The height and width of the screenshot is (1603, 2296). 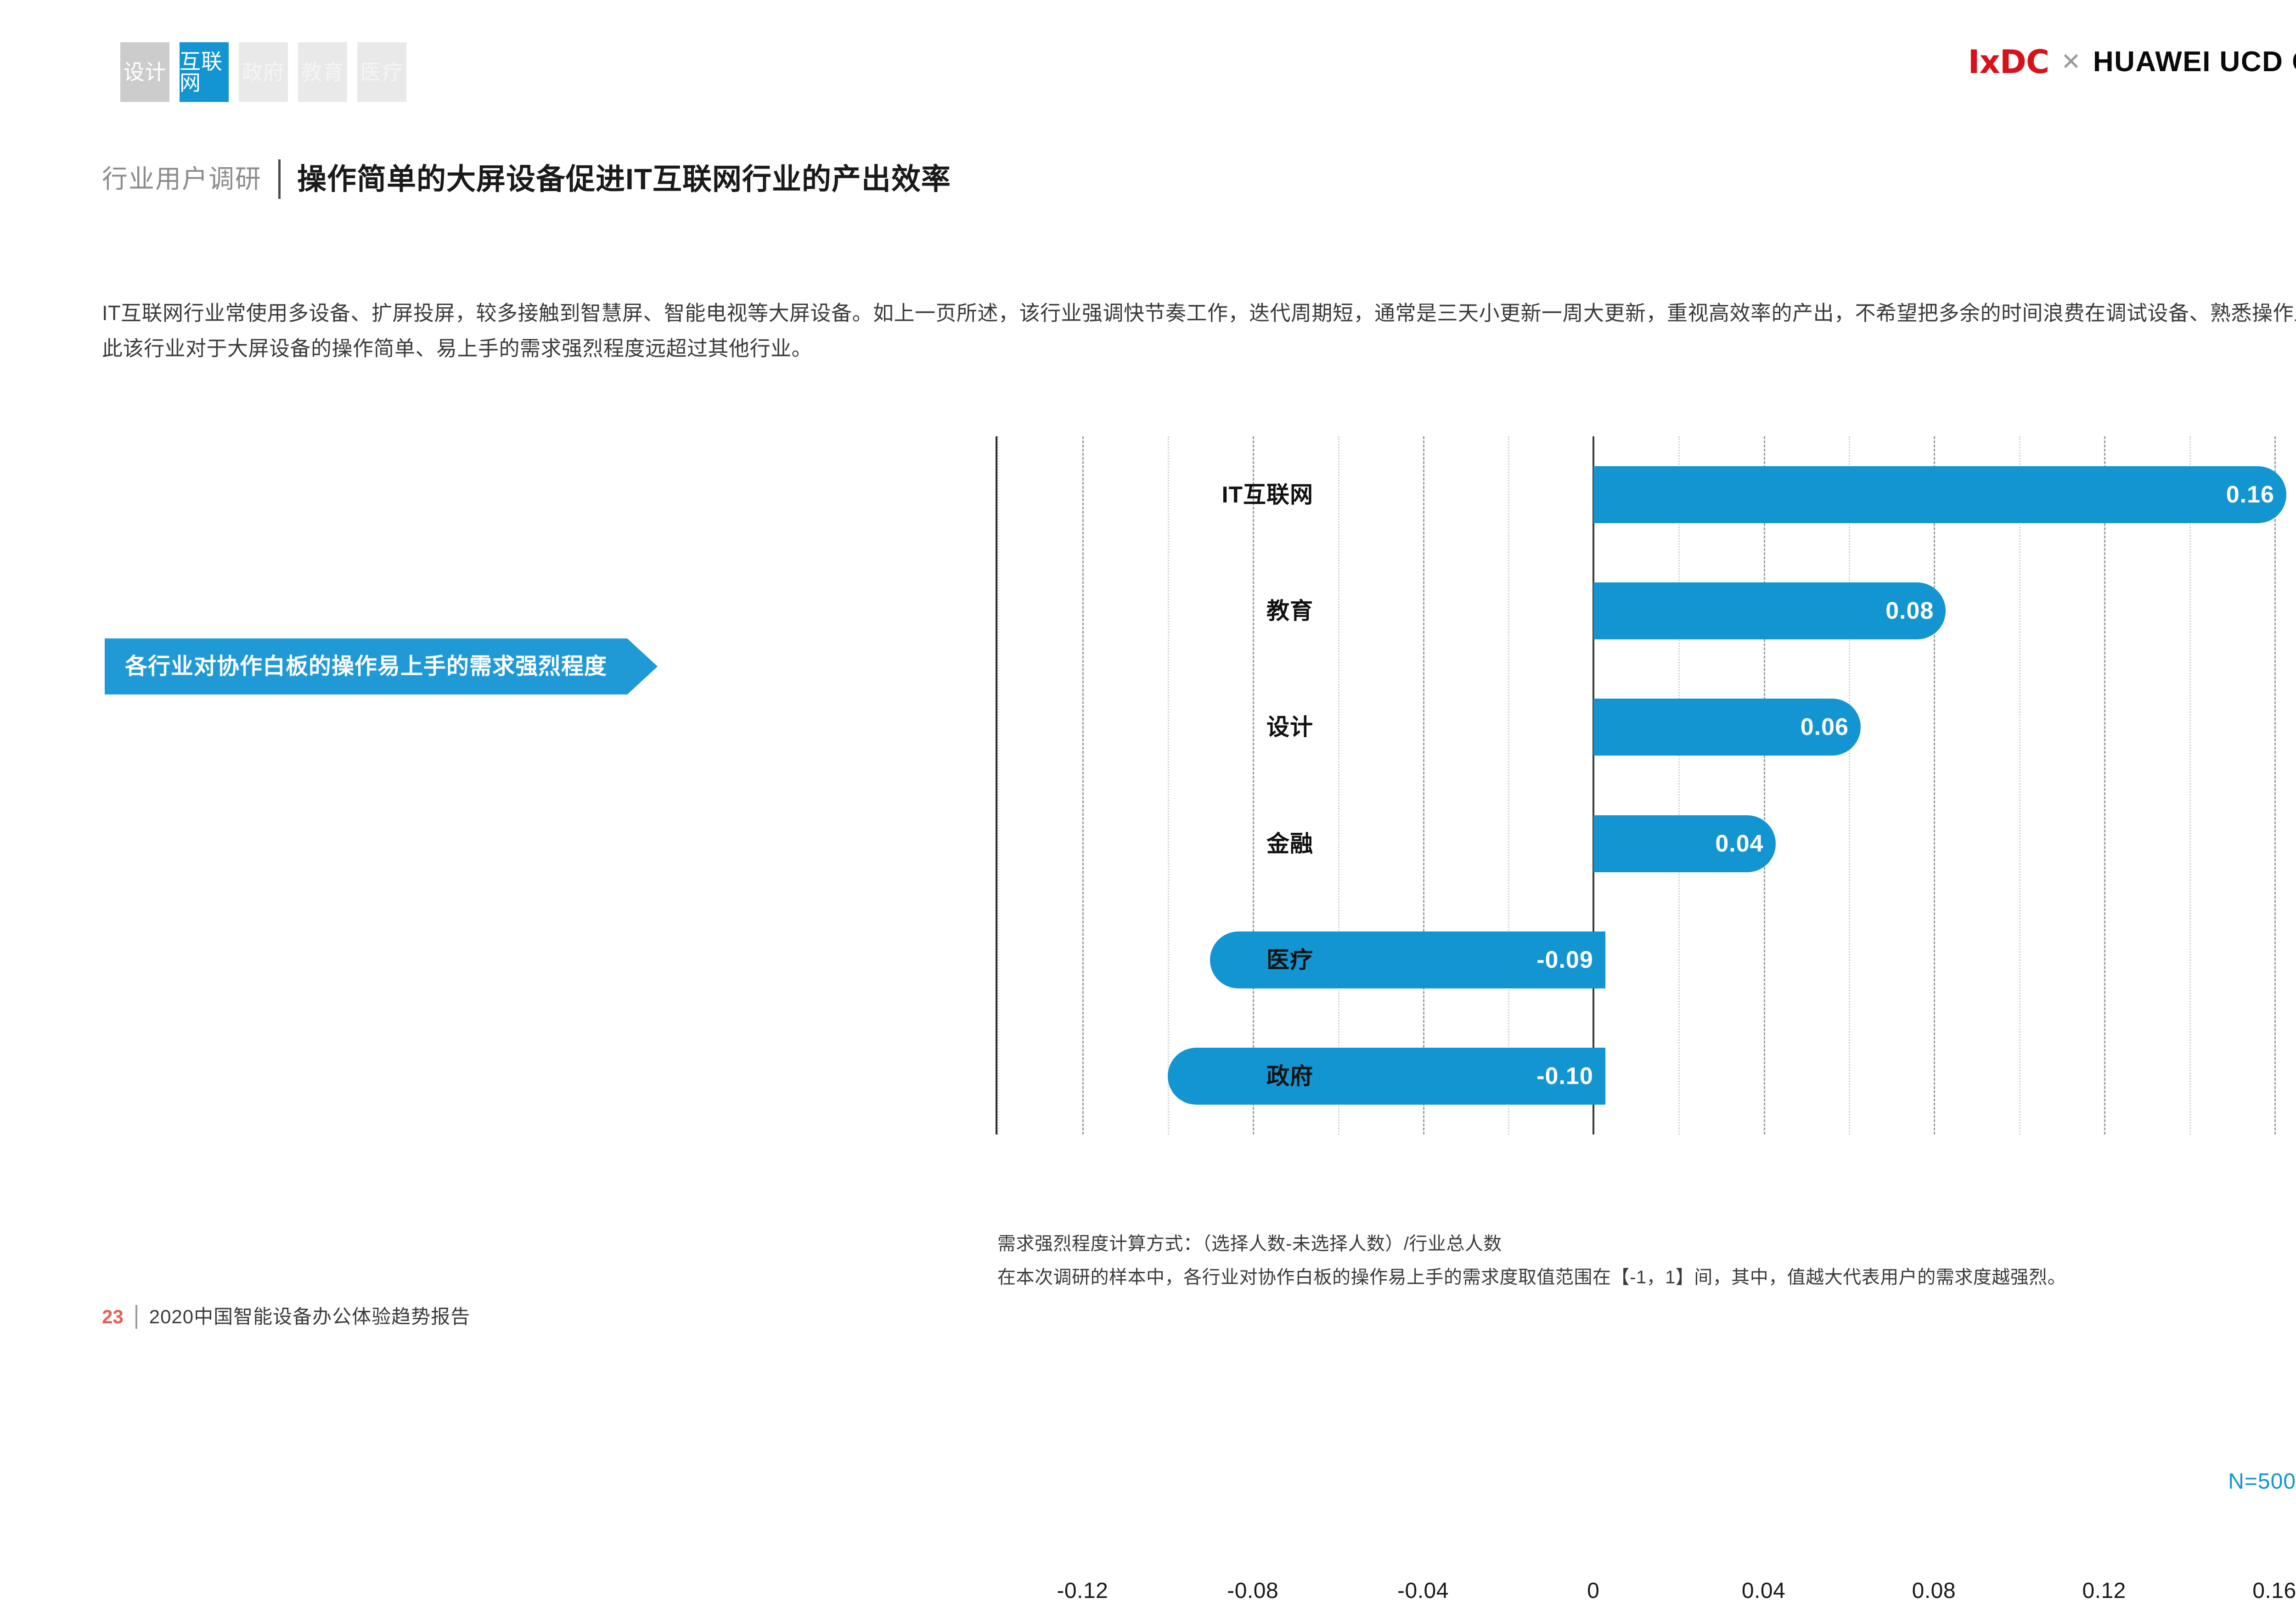 I want to click on industry-tab-2: 政府, so click(x=264, y=72).